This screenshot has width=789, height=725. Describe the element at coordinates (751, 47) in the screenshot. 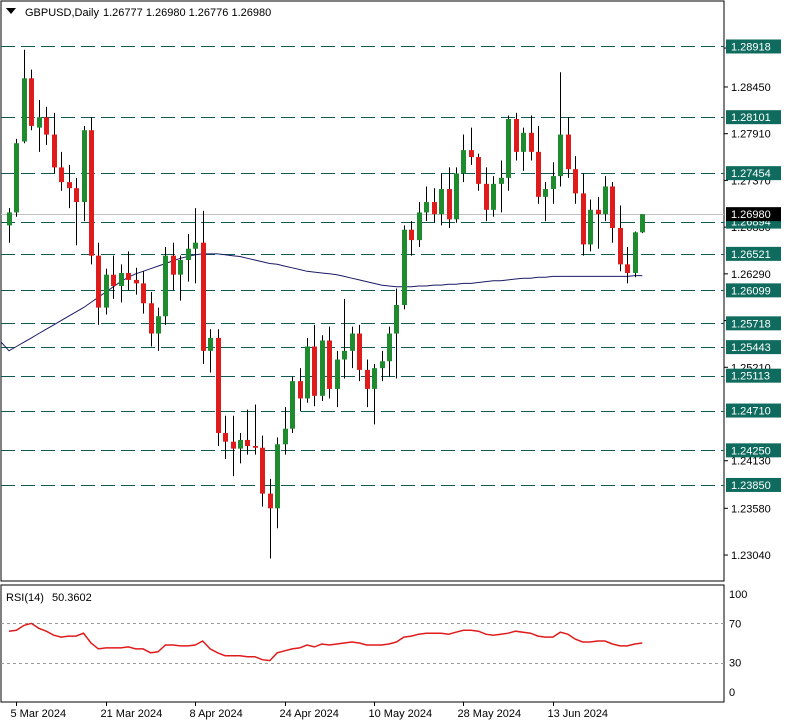

I see `level-price-label: 1.28918` at that location.